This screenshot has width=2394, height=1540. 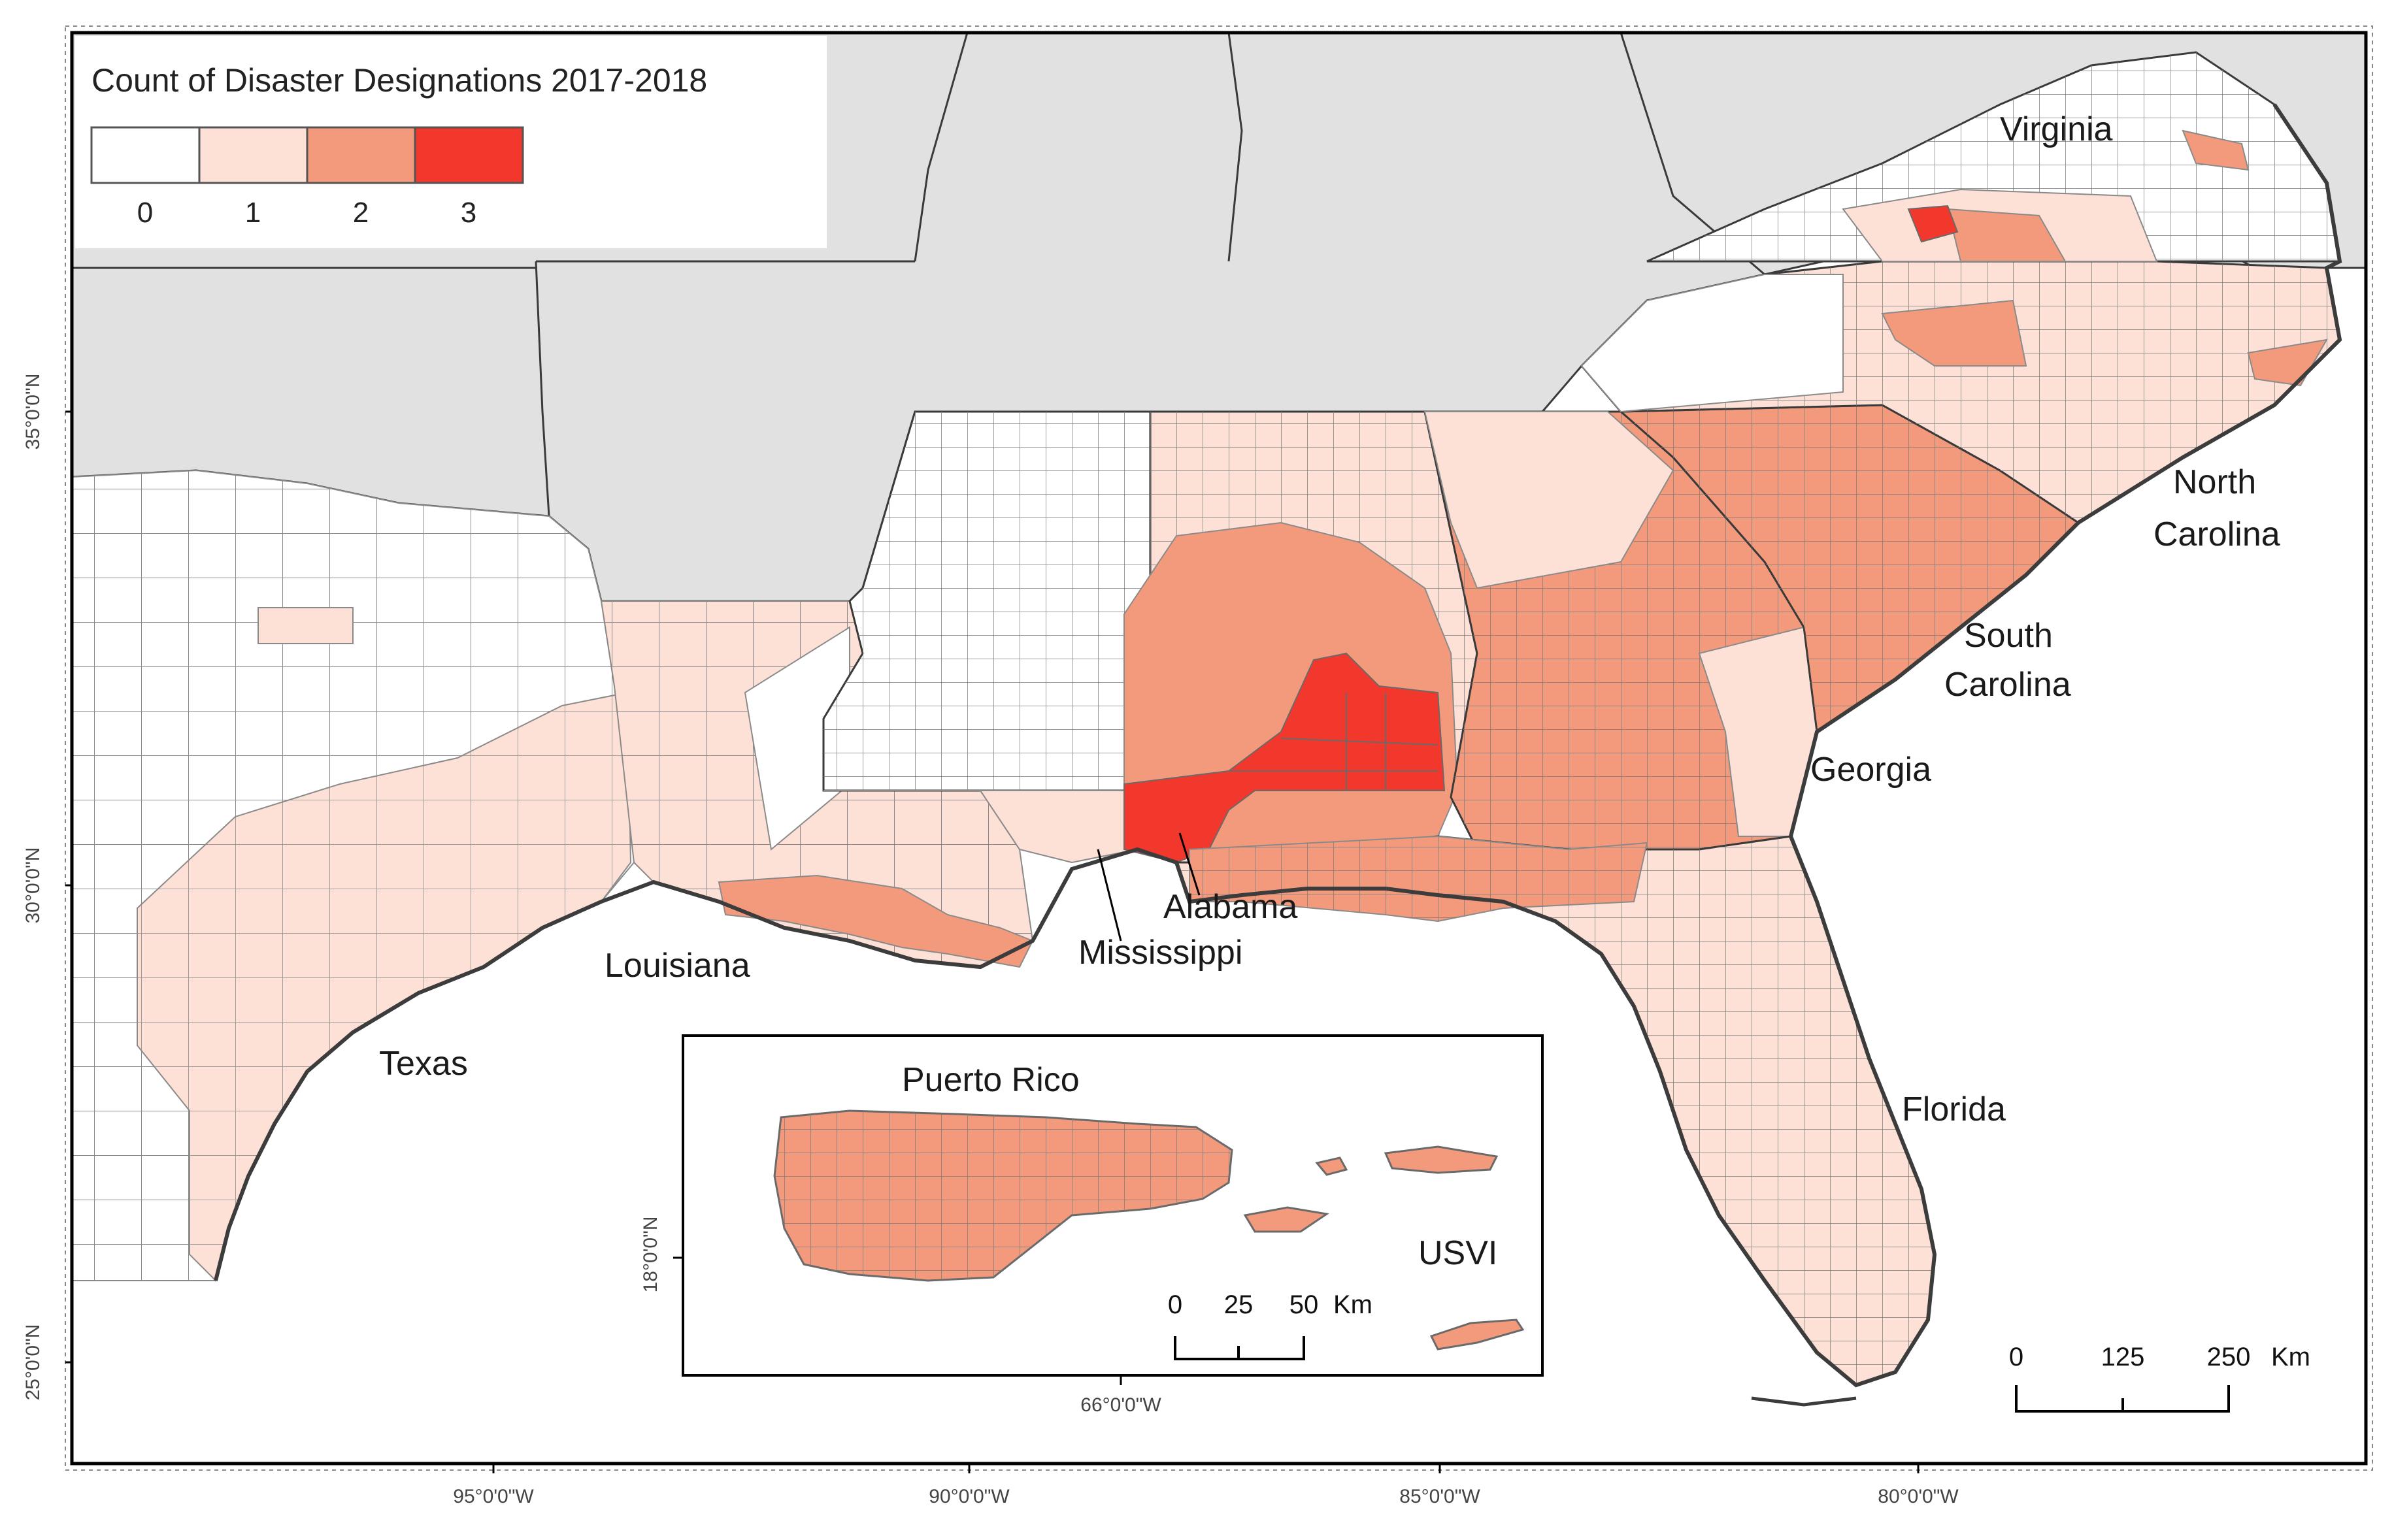 I want to click on label-mississippi: Mississippi, so click(x=1160, y=953).